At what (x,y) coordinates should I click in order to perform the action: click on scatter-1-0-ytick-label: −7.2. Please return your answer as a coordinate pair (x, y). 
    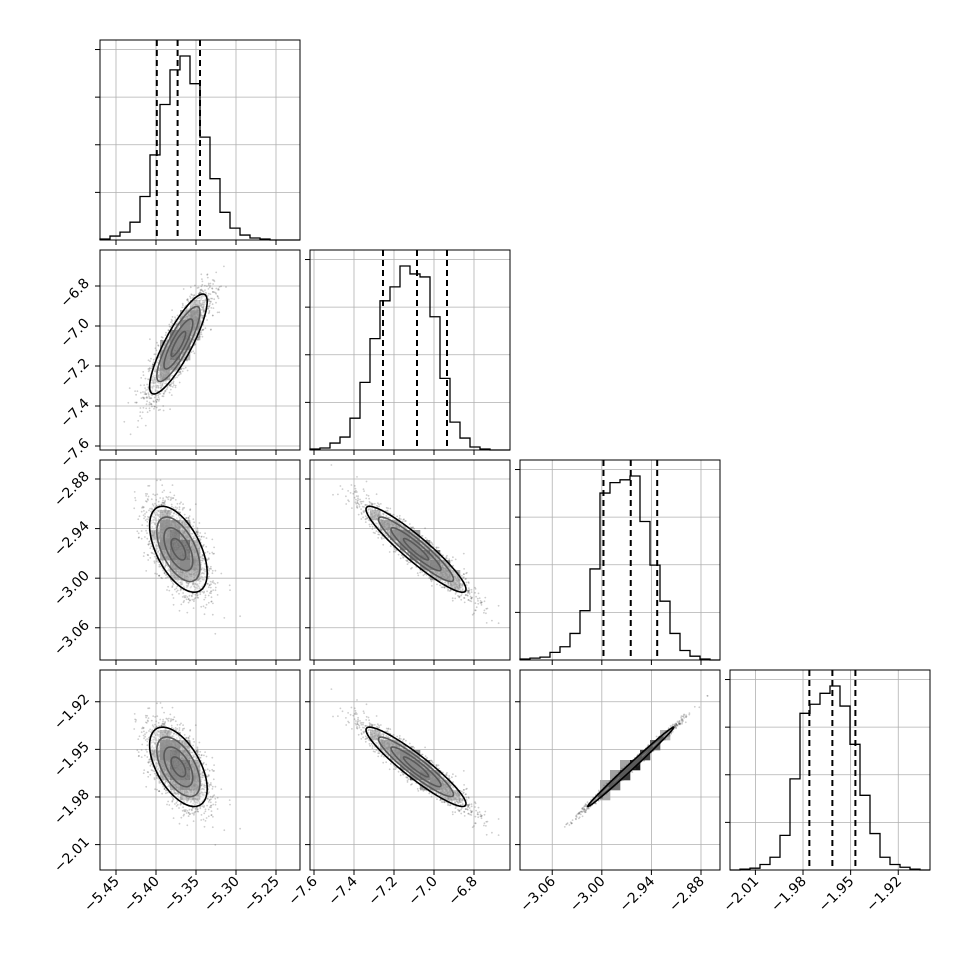
    Looking at the image, I should click on (74, 373).